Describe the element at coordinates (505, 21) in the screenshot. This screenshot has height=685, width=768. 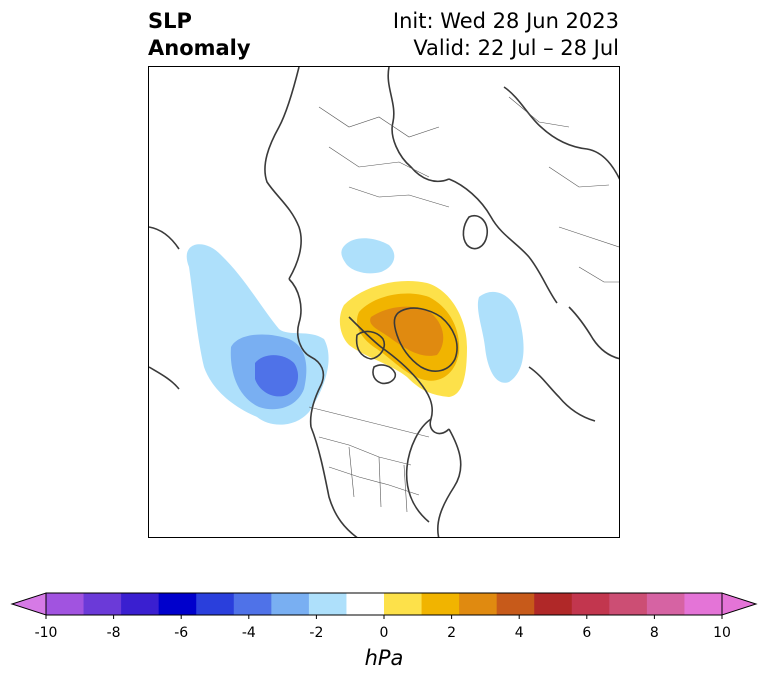
I see `init-date-label: Init: Wed 28 Jun 2023` at that location.